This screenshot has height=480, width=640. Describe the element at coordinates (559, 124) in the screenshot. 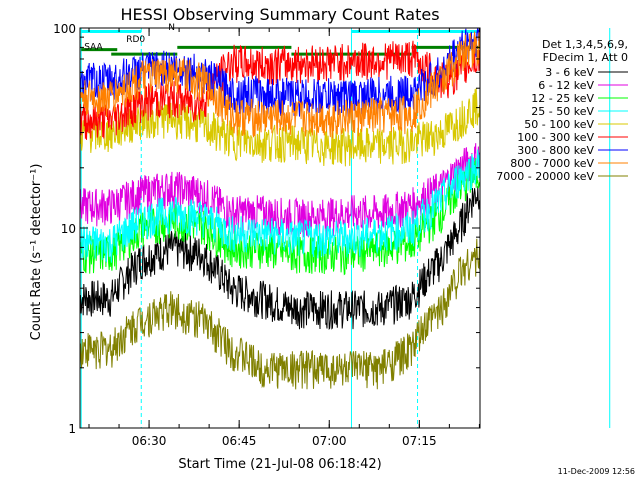

I see `legend-label: 50 - 100 keV` at that location.